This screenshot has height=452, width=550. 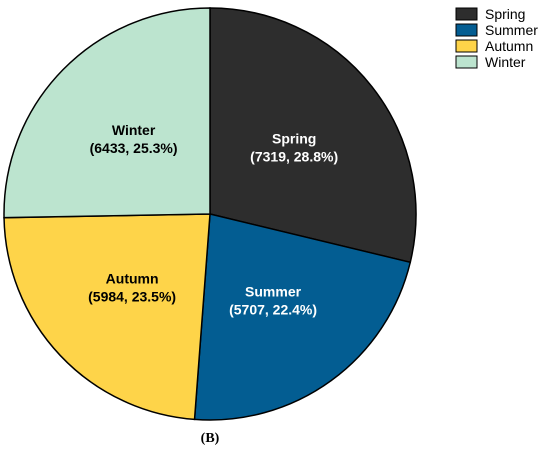 I want to click on legend-swatch-summer, so click(x=466, y=30).